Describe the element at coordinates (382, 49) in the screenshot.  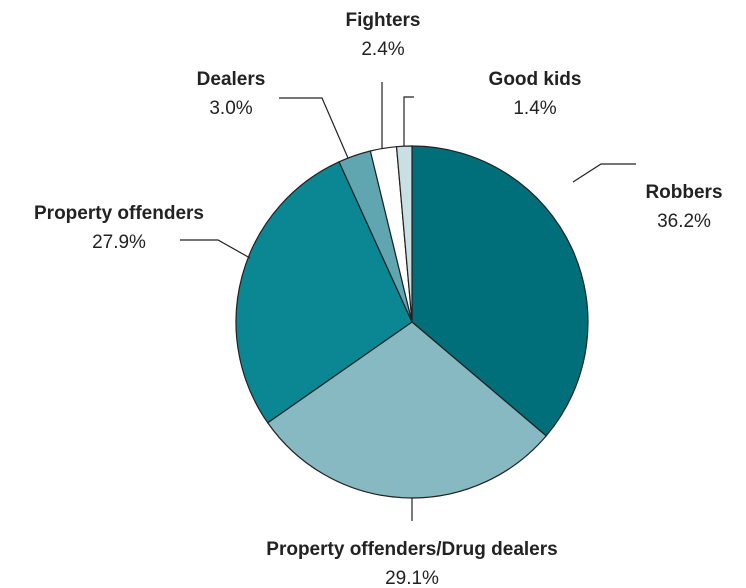
I see `slice-value-fighters: 2.4%` at that location.